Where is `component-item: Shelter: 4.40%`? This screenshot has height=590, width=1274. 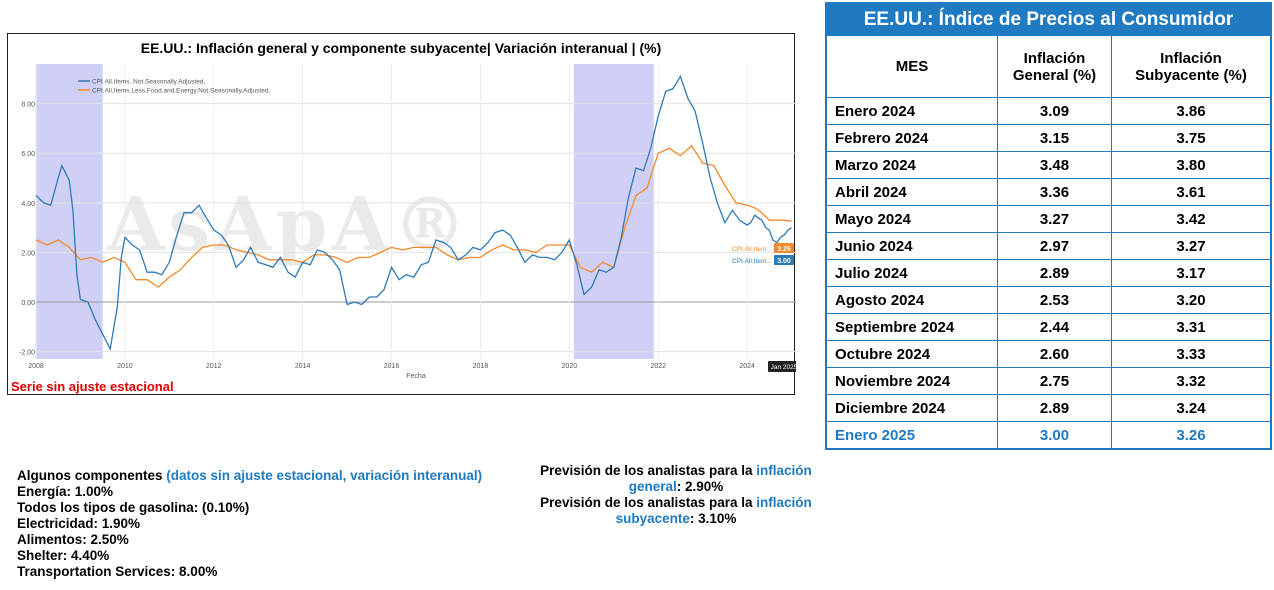 component-item: Shelter: 4.40% is located at coordinates (63, 555).